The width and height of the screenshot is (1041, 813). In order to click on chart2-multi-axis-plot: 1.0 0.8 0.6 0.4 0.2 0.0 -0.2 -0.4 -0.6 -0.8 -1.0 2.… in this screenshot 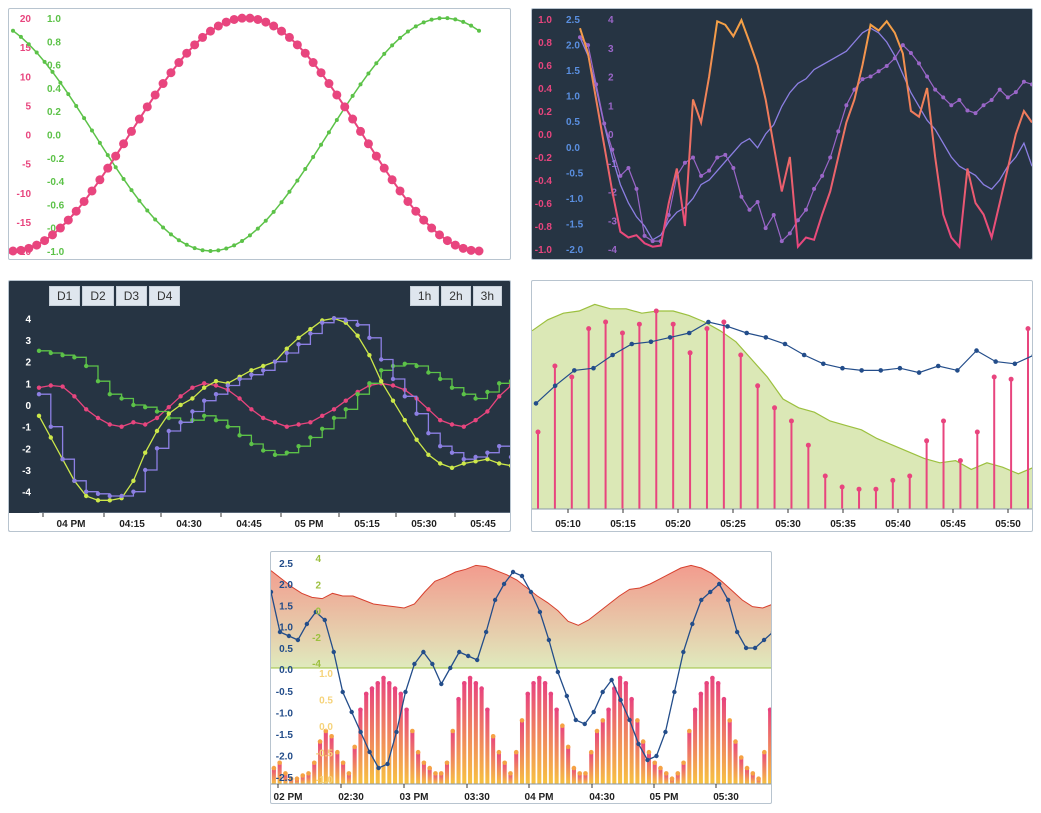, I will do `click(783, 135)`.